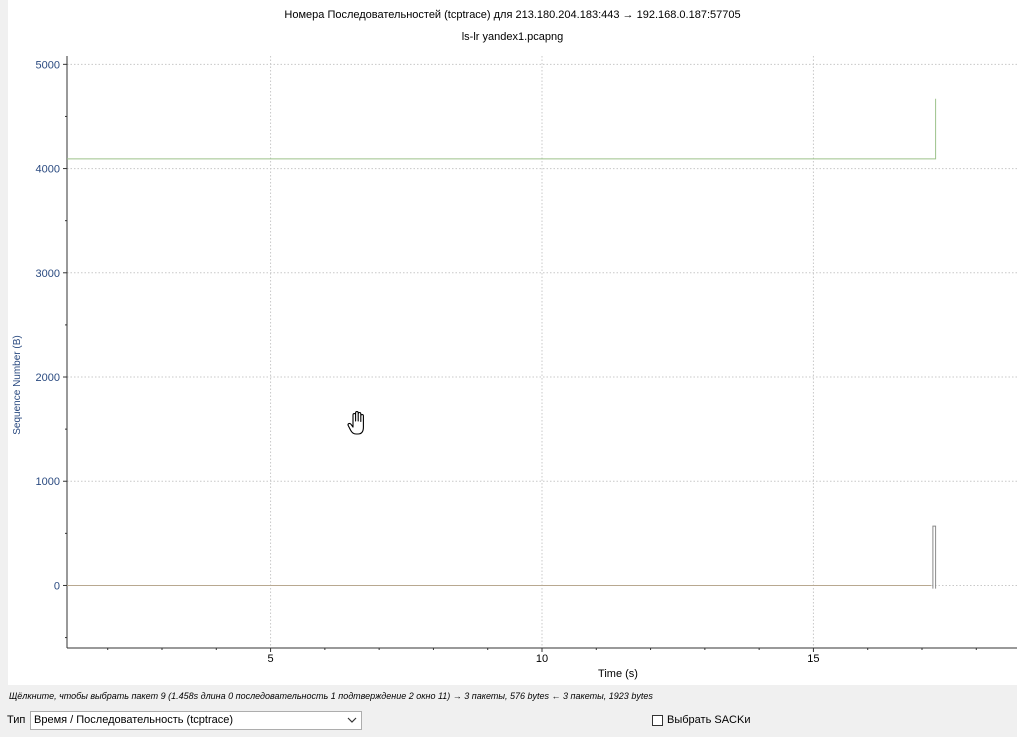 The width and height of the screenshot is (1017, 737). What do you see at coordinates (48, 170) in the screenshot?
I see `y-tick-label: 4000` at bounding box center [48, 170].